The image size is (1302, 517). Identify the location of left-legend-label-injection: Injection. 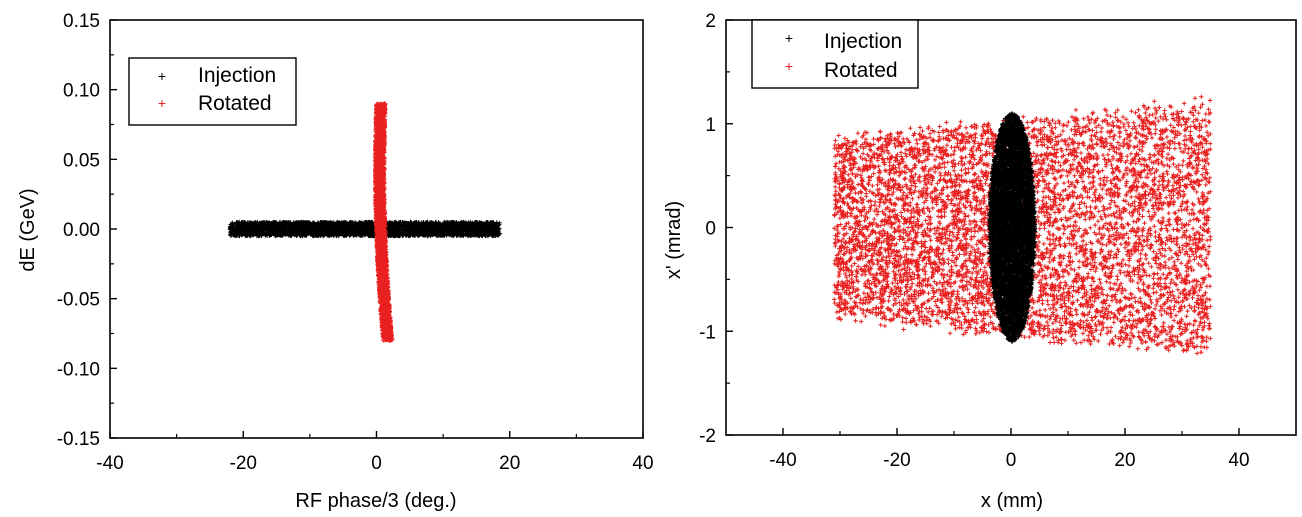
(237, 75).